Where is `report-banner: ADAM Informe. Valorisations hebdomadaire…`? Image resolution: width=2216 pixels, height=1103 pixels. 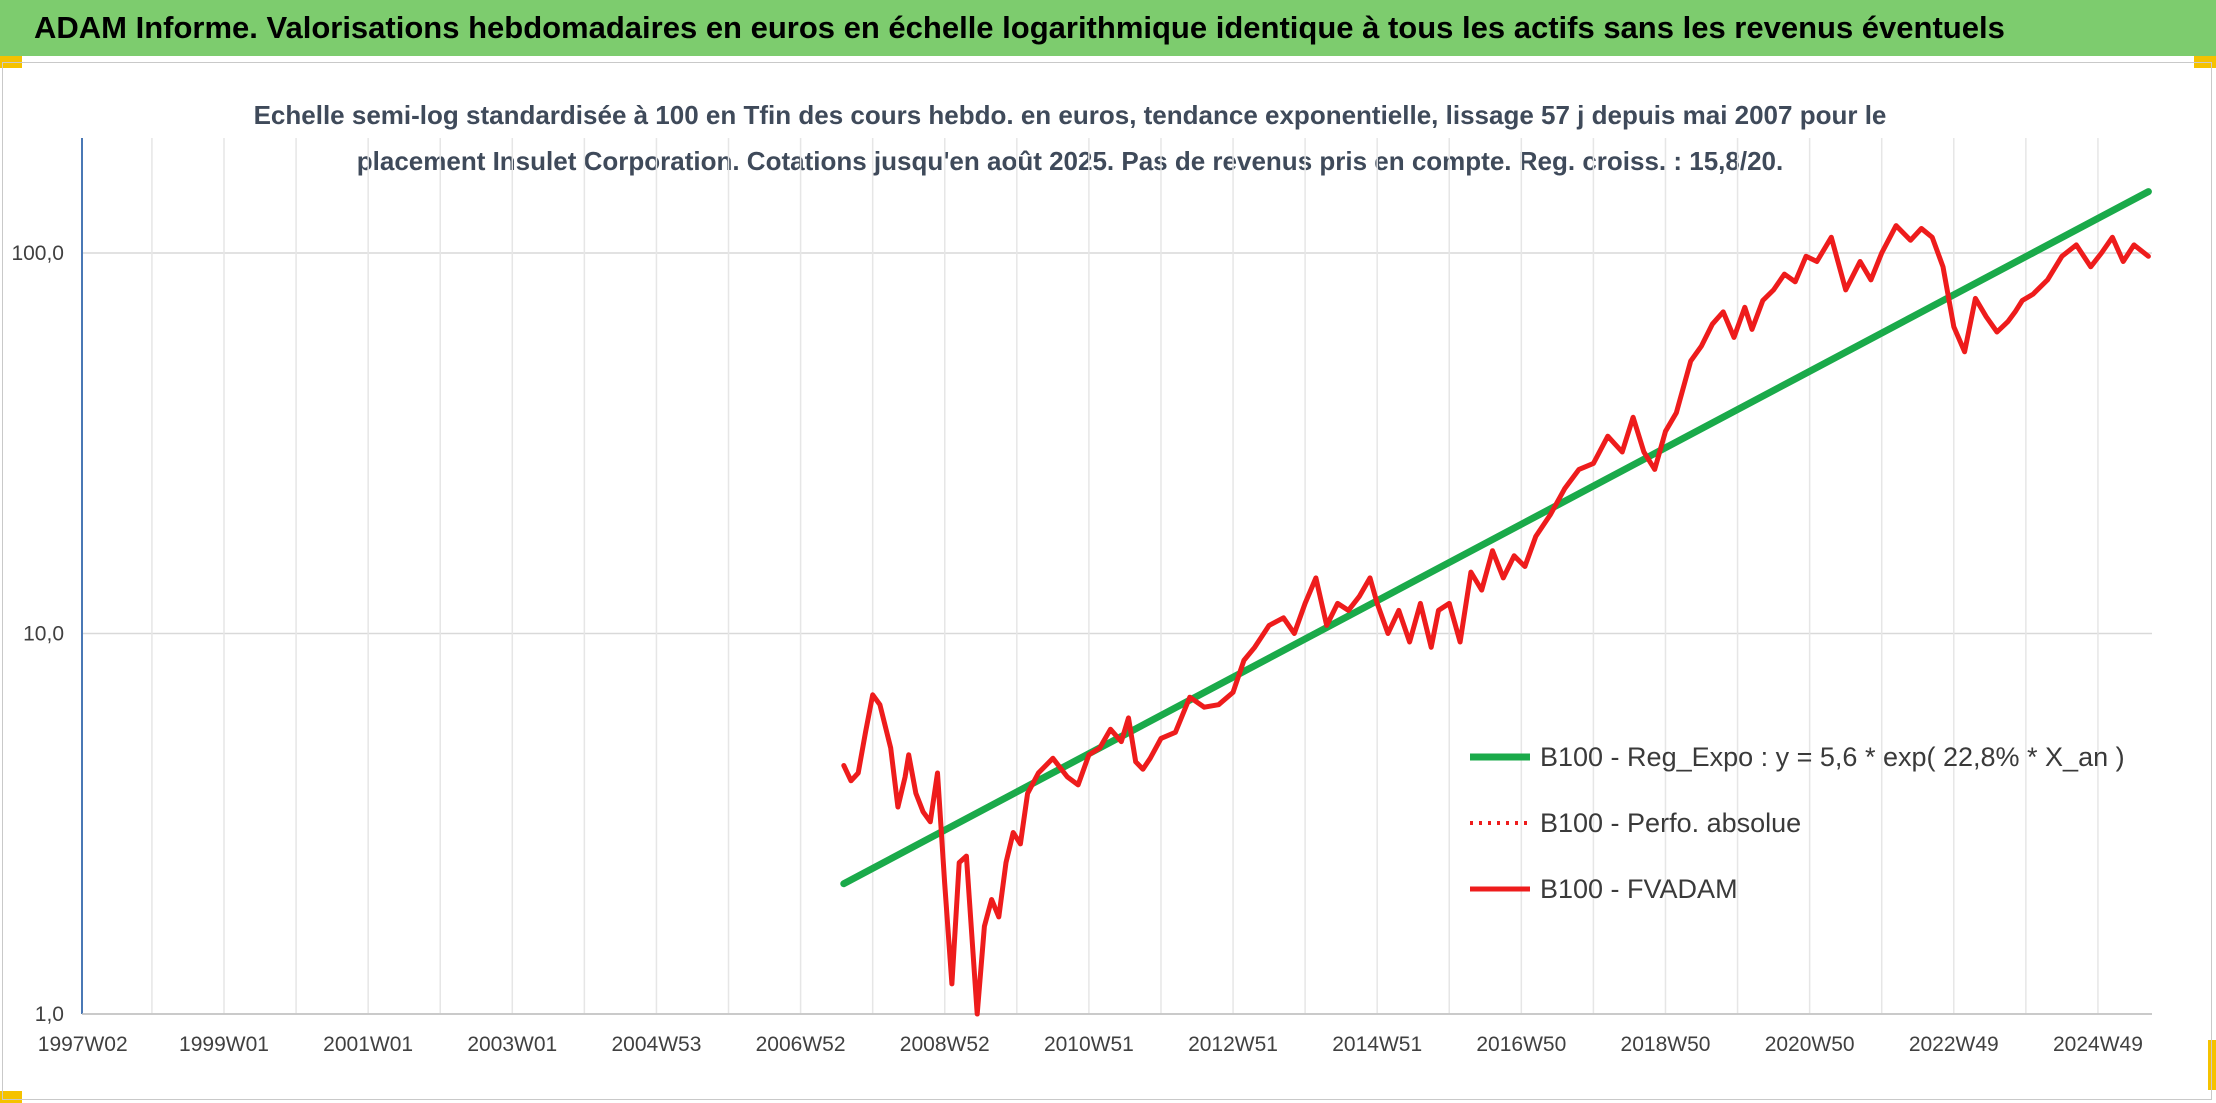
report-banner: ADAM Informe. Valorisations hebdomadaire… is located at coordinates (1108, 28).